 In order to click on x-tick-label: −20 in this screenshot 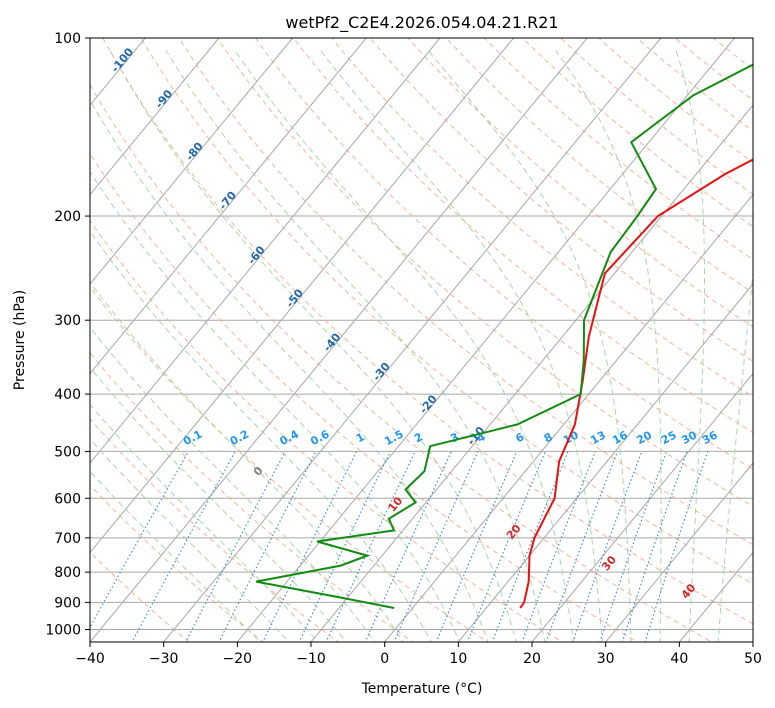, I will do `click(238, 659)`.